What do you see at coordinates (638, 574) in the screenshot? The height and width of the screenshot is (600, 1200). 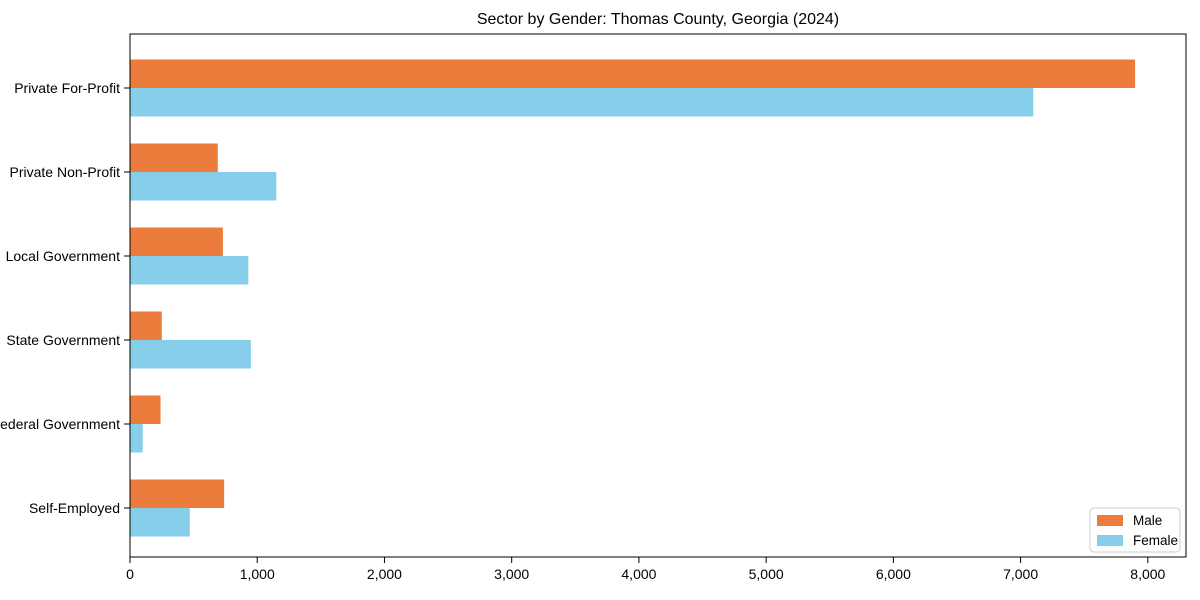 I see `x-tick-label: 4,000` at bounding box center [638, 574].